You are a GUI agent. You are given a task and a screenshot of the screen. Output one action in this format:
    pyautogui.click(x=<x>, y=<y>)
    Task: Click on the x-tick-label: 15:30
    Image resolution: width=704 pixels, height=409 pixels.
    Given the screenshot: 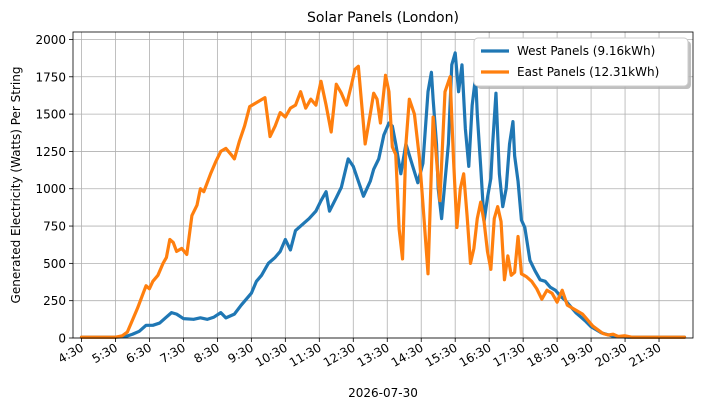 What is the action you would take?
    pyautogui.click(x=441, y=354)
    